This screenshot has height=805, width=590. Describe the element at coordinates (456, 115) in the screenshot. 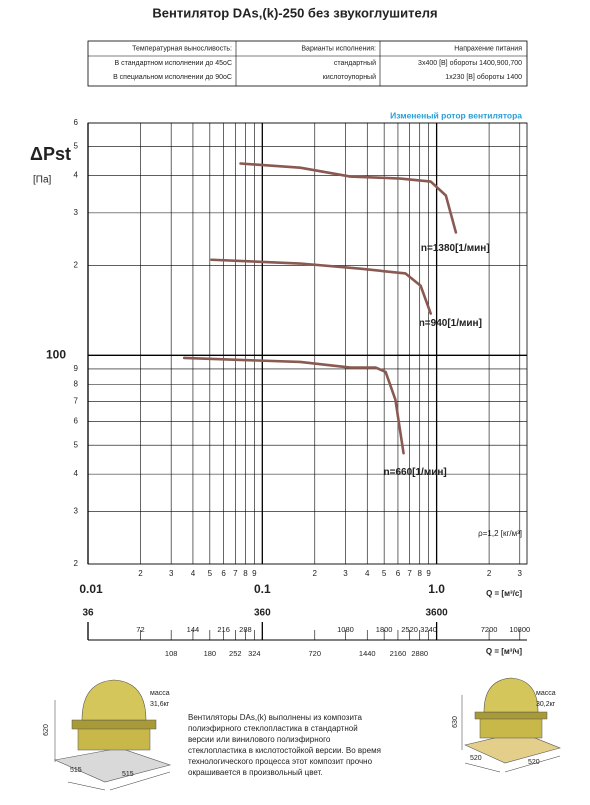

I see `subtitle: Измененый ротор вентилятора` at that location.